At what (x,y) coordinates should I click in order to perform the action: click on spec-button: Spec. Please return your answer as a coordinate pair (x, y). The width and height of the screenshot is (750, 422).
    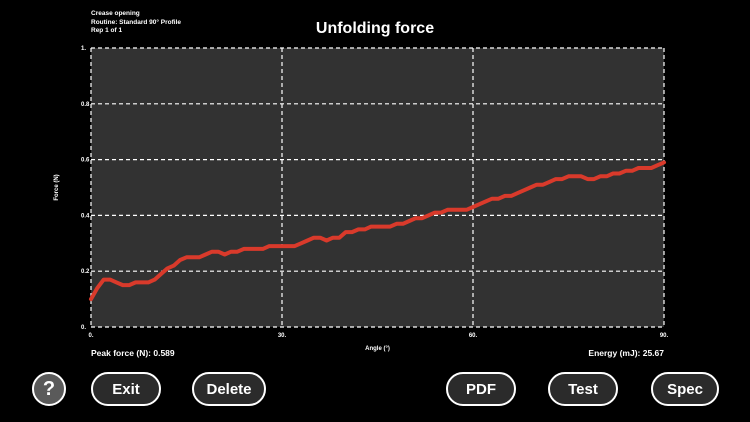
    Looking at the image, I should click on (685, 389).